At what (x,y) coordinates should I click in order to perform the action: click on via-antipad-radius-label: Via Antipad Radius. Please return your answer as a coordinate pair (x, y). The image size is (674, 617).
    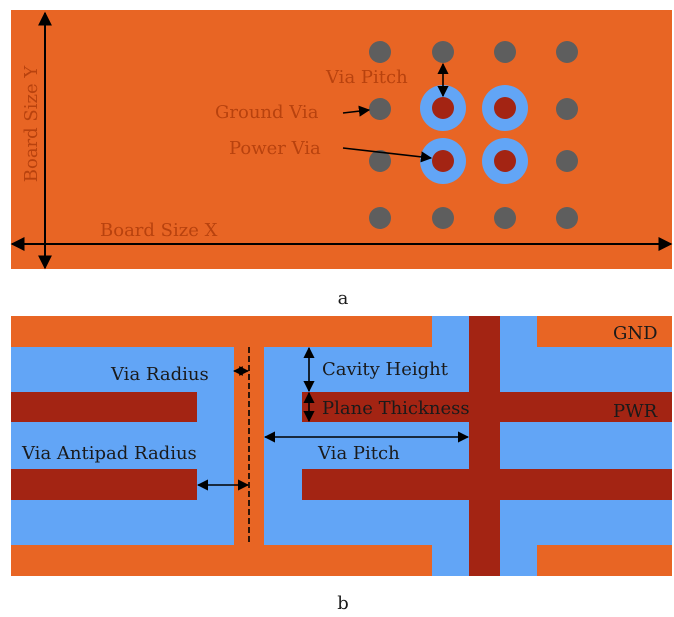
    Looking at the image, I should click on (109, 453).